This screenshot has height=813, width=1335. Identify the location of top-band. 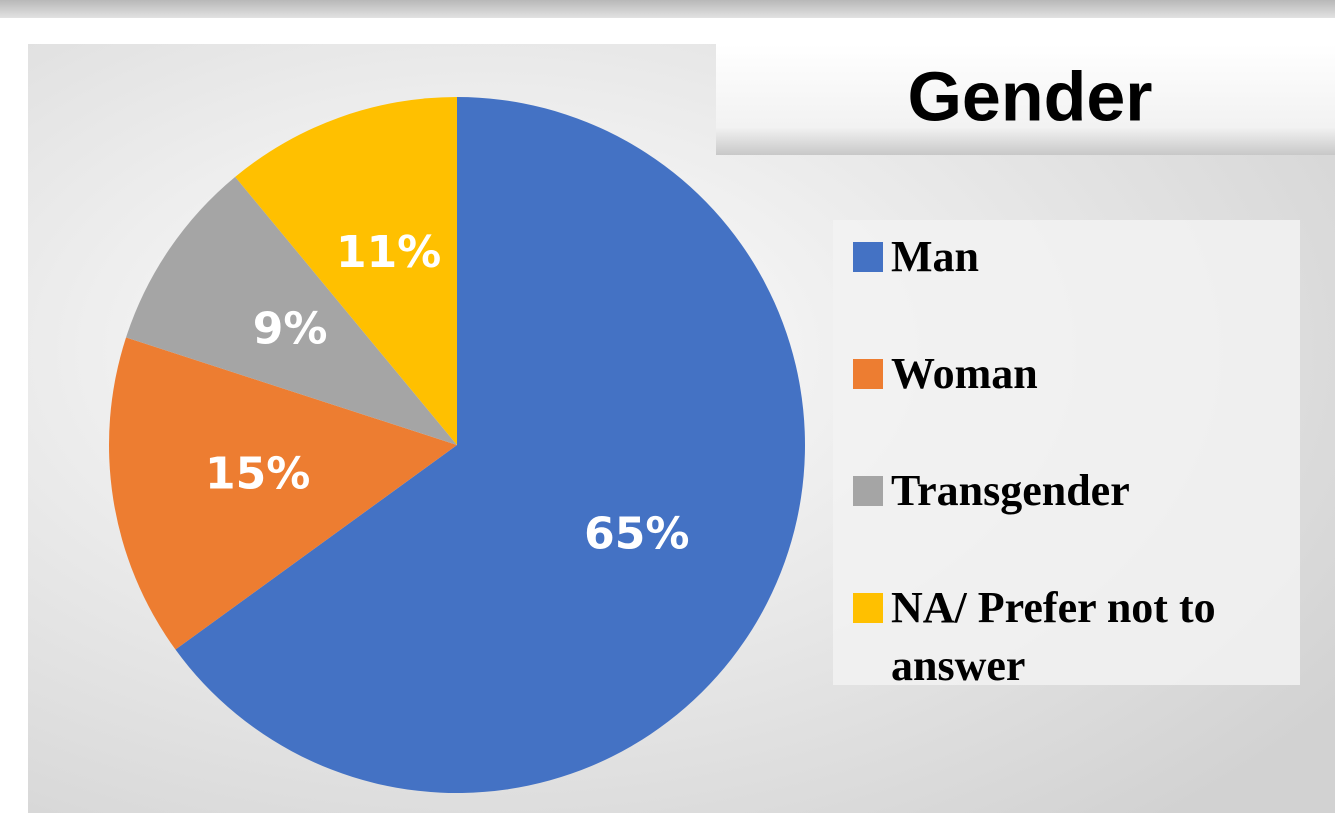
(667, 9).